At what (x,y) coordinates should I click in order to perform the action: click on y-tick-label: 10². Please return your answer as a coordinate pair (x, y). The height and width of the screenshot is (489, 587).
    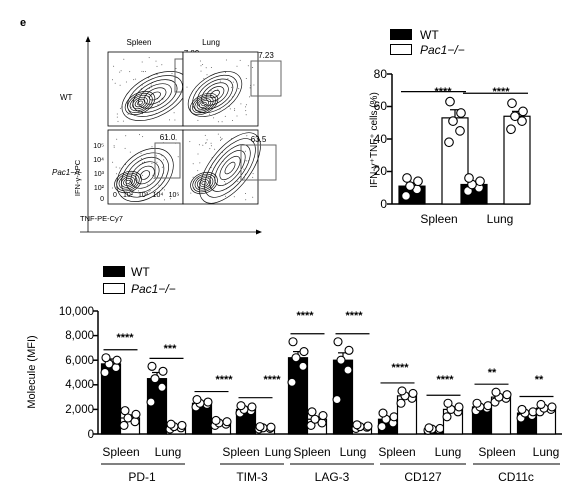
    Looking at the image, I should click on (99, 188).